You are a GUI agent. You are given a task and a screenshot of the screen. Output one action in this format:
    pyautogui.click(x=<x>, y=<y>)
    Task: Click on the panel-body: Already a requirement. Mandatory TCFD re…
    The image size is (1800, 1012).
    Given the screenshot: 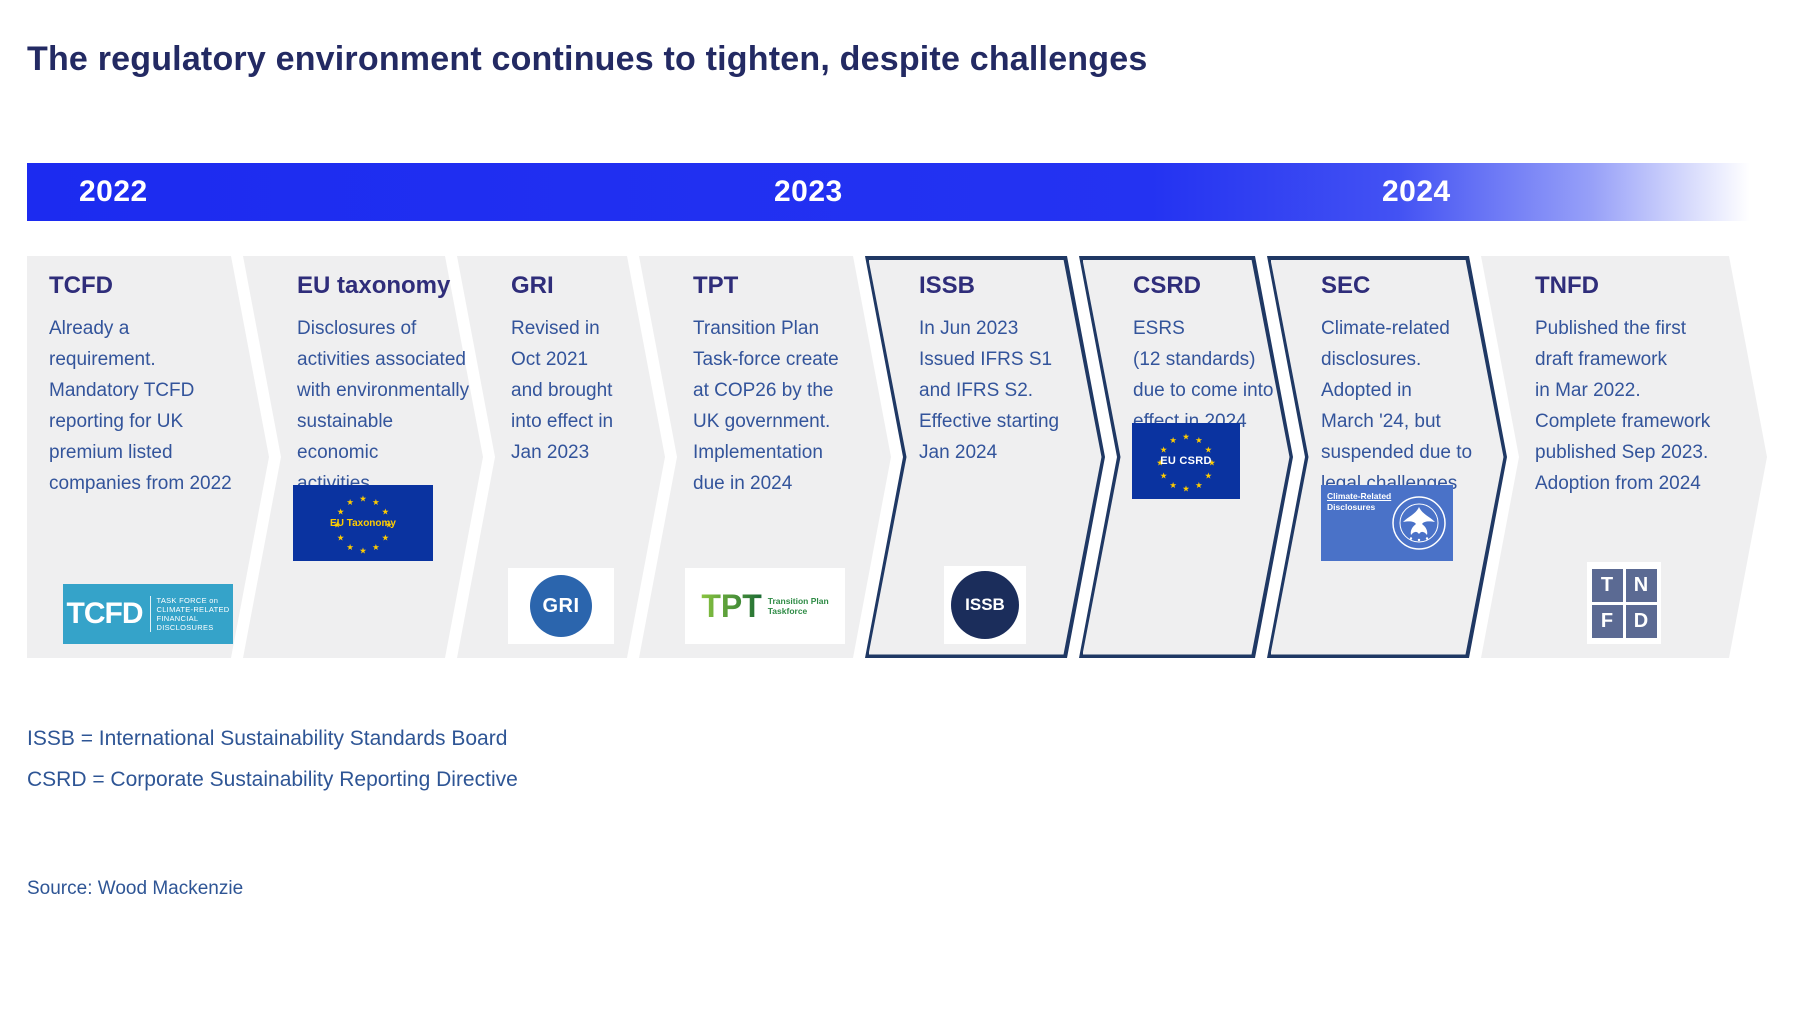 What is the action you would take?
    pyautogui.click(x=140, y=406)
    